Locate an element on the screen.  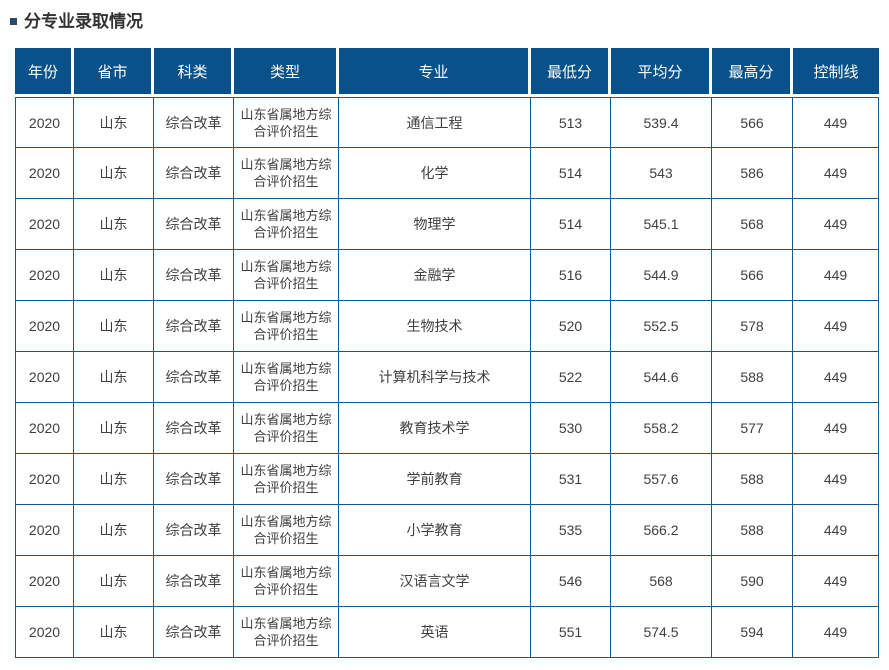
header-control-line: 控制线 is located at coordinates (836, 72).